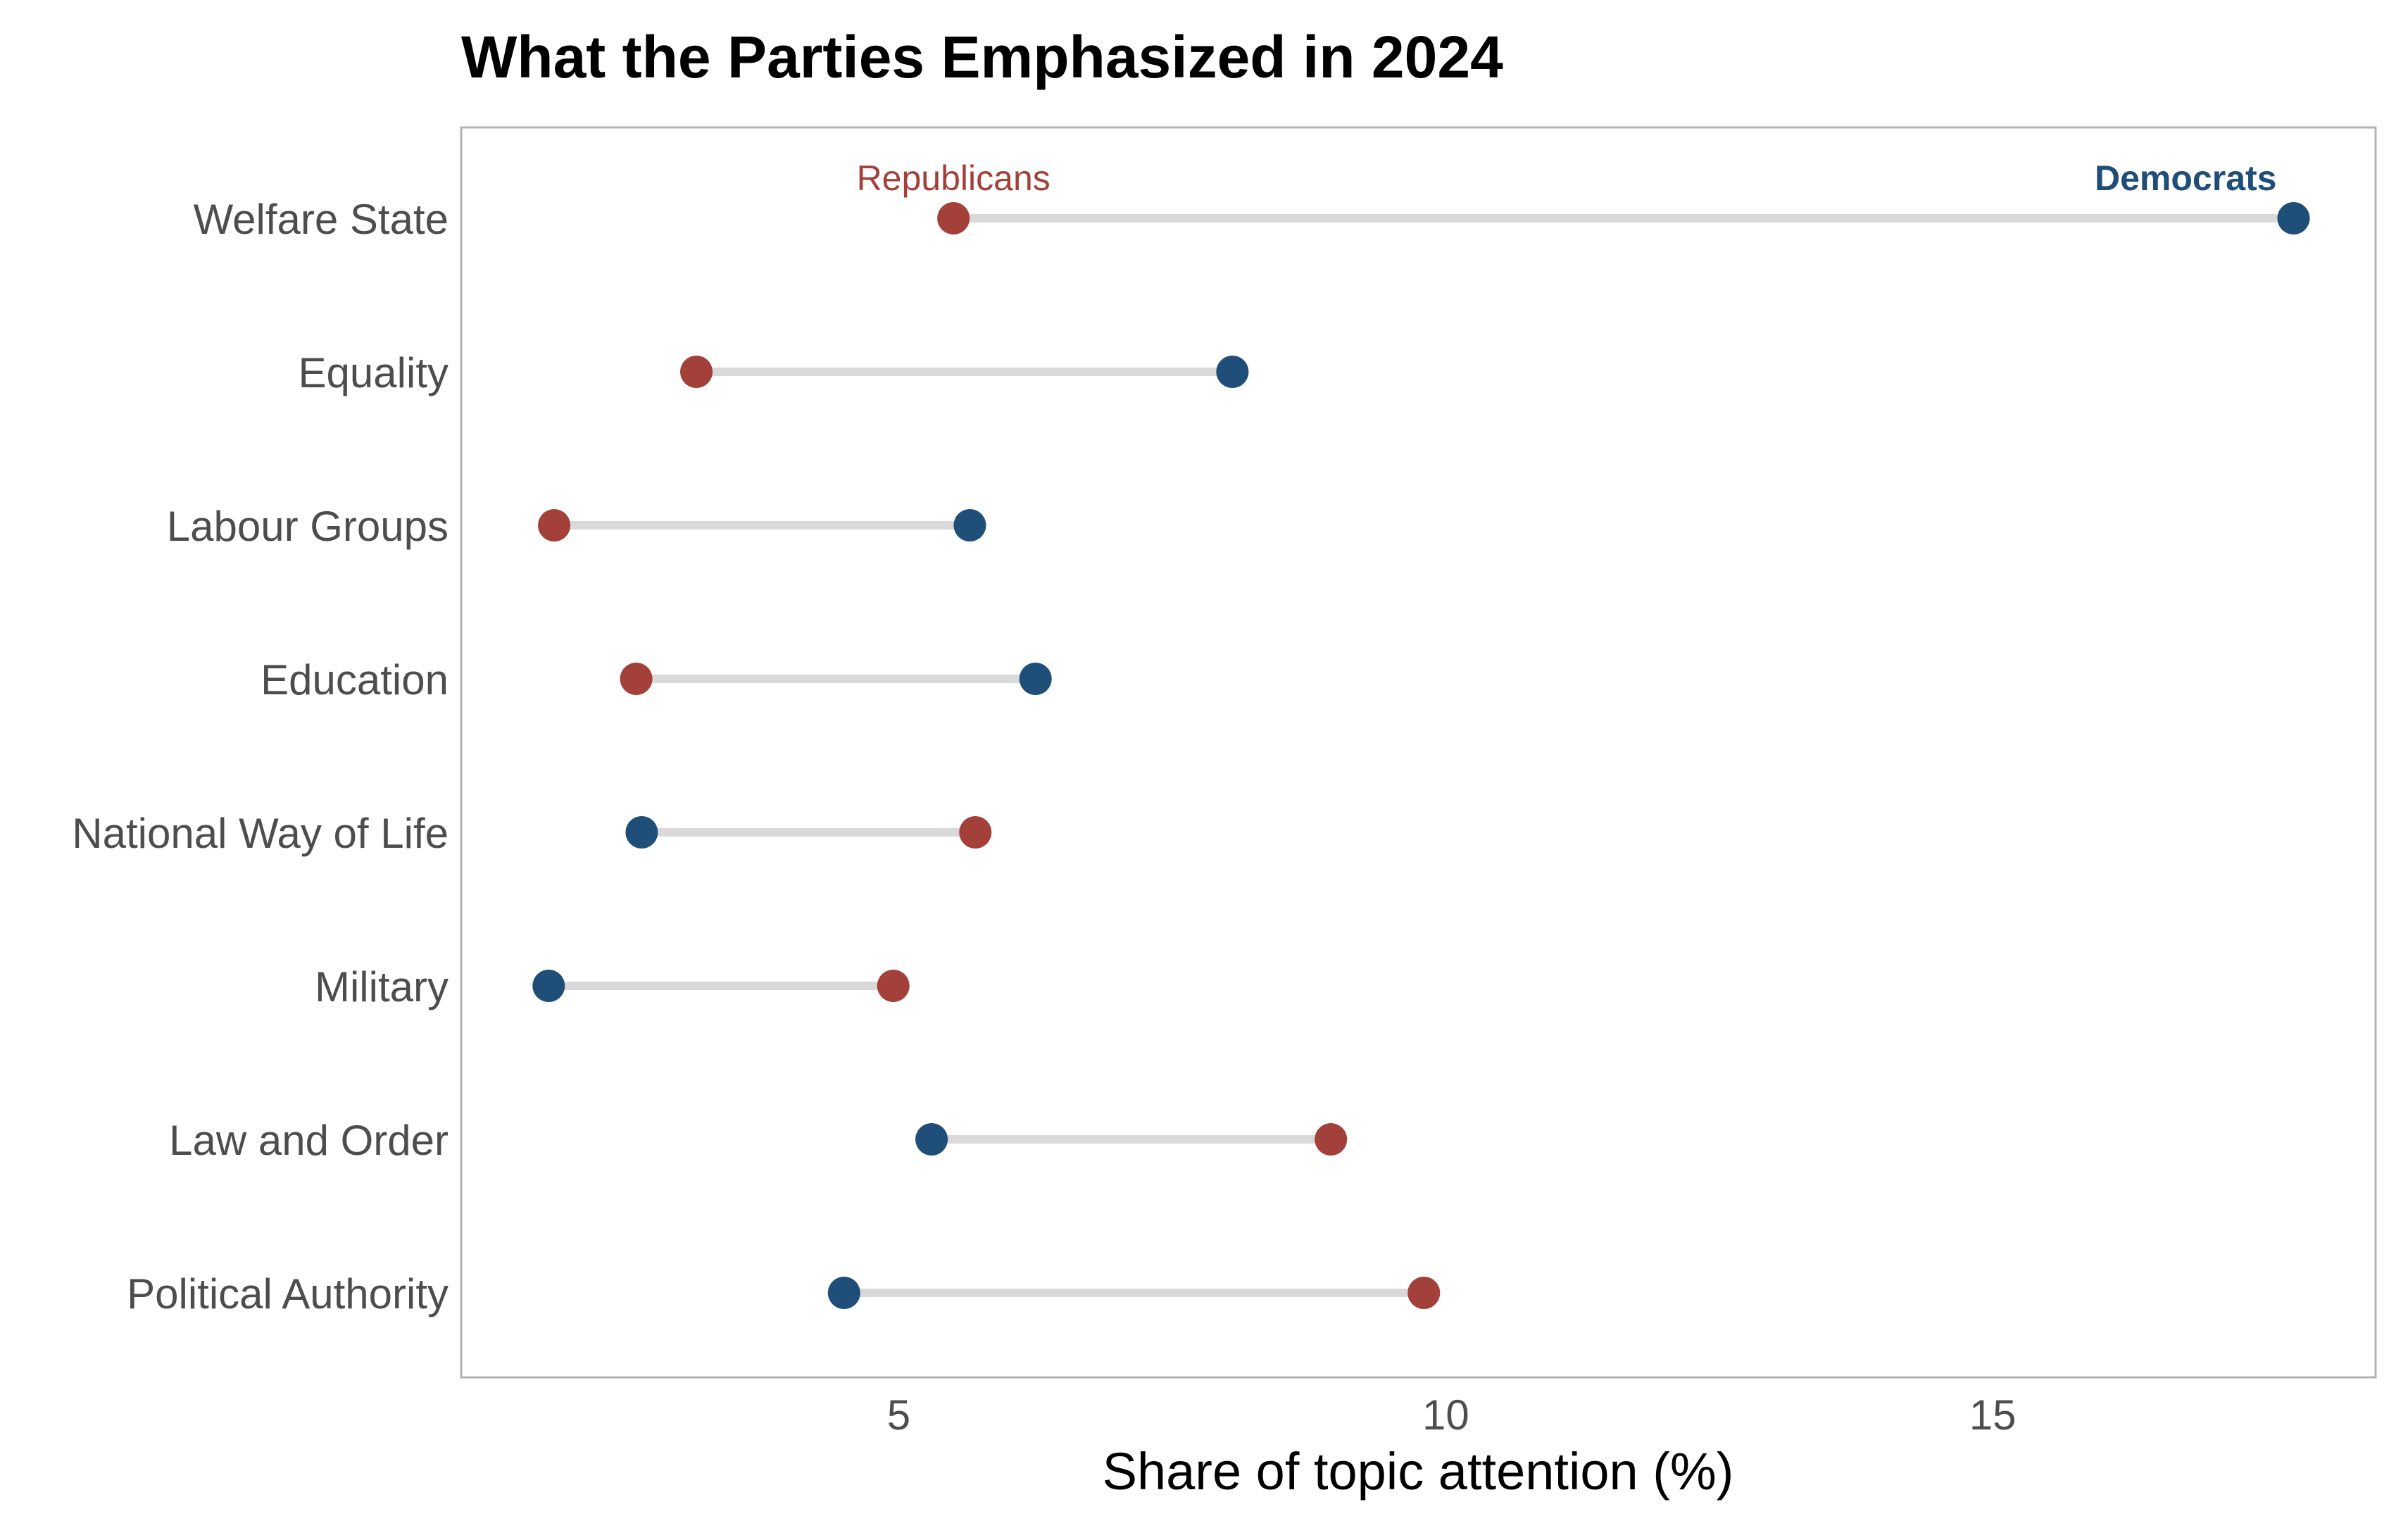 This screenshot has height=1521, width=2408. What do you see at coordinates (898, 1415) in the screenshot?
I see `x-tick-label: 5` at bounding box center [898, 1415].